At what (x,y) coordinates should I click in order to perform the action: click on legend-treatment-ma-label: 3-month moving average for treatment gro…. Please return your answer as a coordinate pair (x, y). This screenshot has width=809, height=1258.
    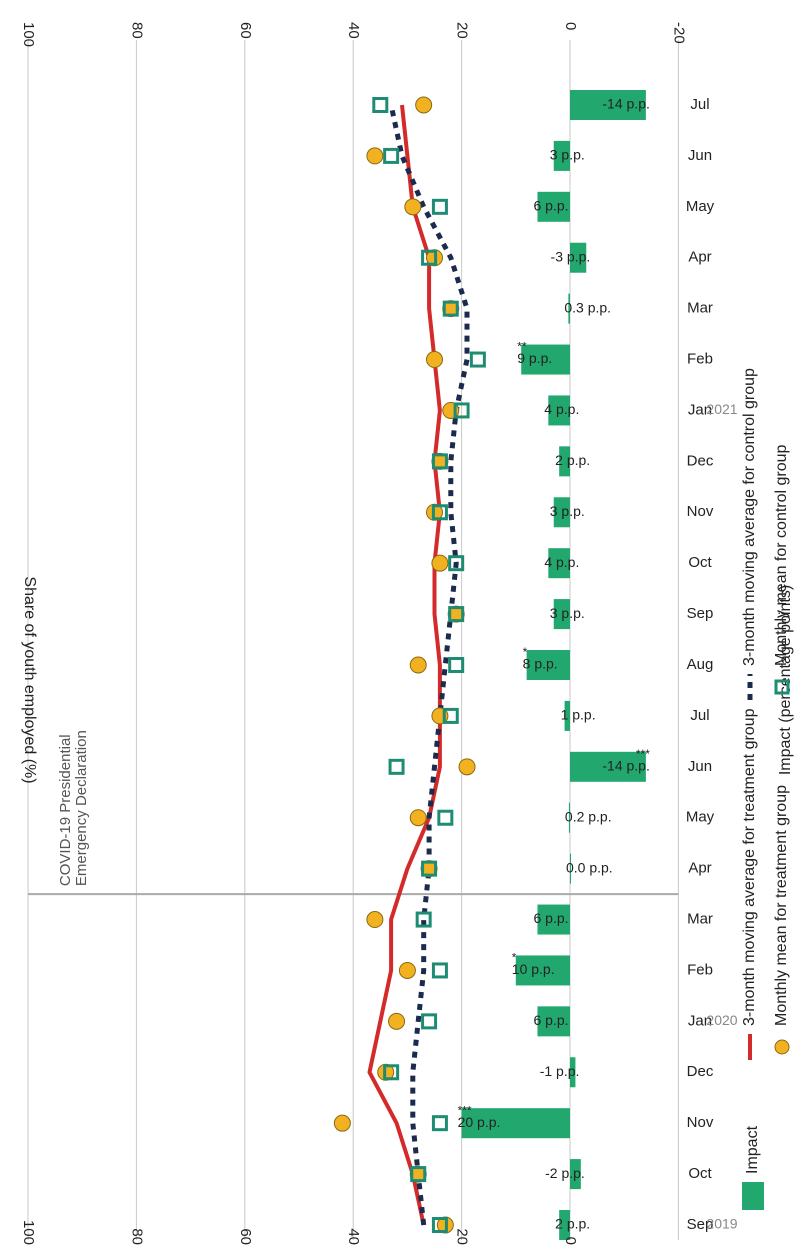
    Looking at the image, I should click on (749, 867).